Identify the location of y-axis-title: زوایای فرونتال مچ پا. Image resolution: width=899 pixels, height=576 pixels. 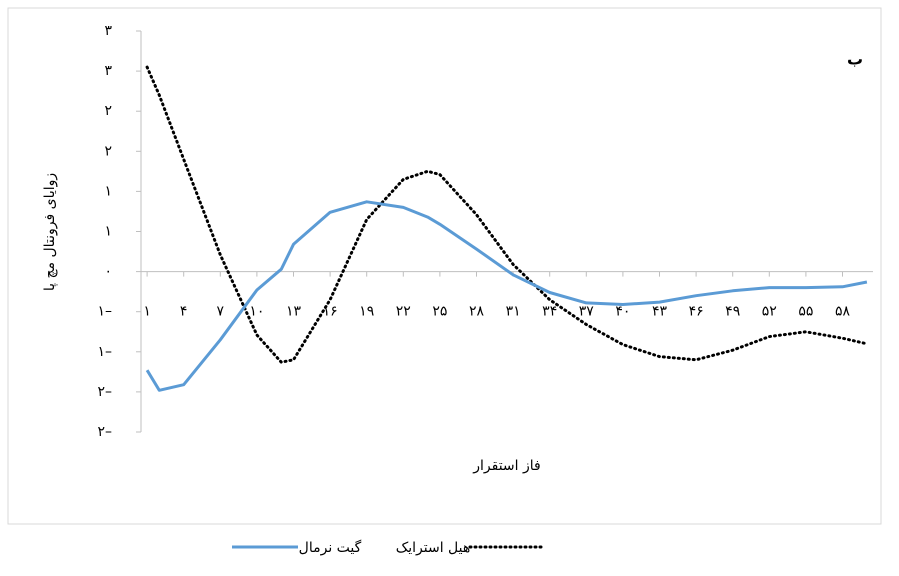
(50, 232).